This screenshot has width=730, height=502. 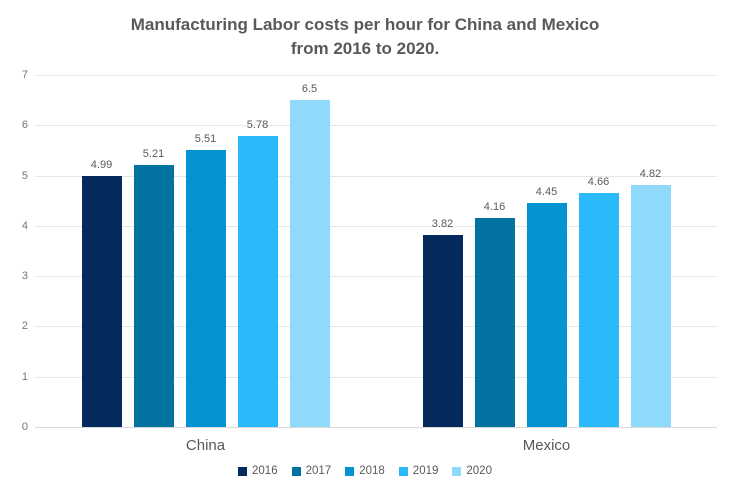 I want to click on legend-label: 2016, so click(x=265, y=471).